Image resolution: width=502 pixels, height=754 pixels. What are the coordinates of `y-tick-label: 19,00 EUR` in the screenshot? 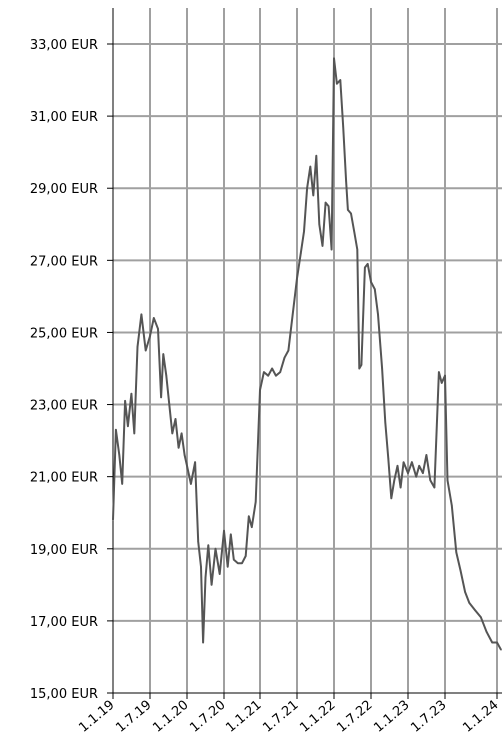 It's located at (64, 550).